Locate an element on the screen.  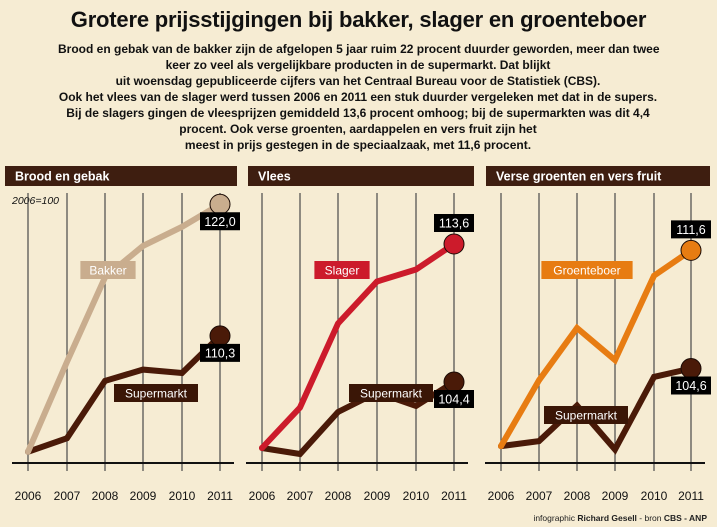
data-label: 104,6 is located at coordinates (690, 386).